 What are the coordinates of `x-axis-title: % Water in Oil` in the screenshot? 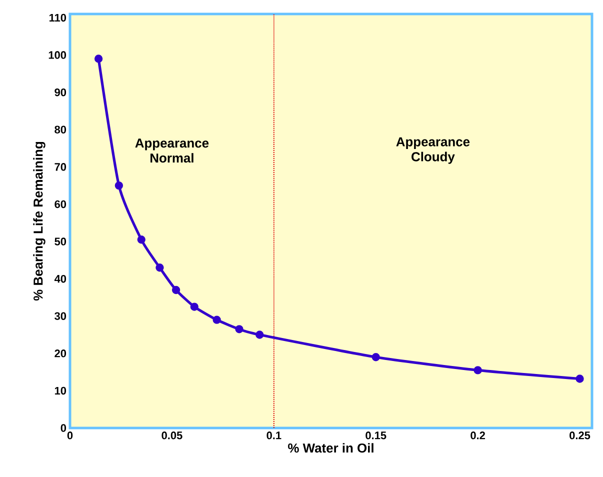 It's located at (331, 448).